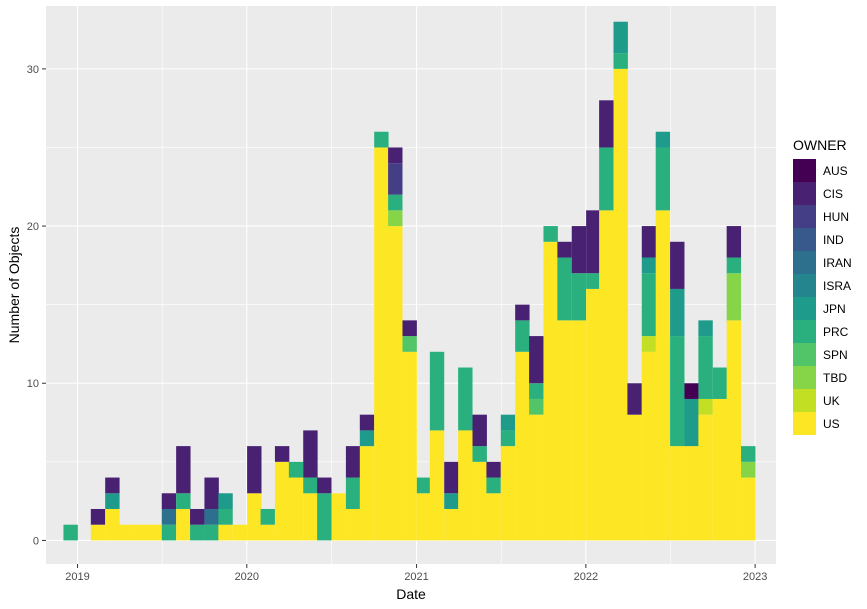 The image size is (867, 609). What do you see at coordinates (837, 263) in the screenshot?
I see `legend-label-iran: IRAN` at bounding box center [837, 263].